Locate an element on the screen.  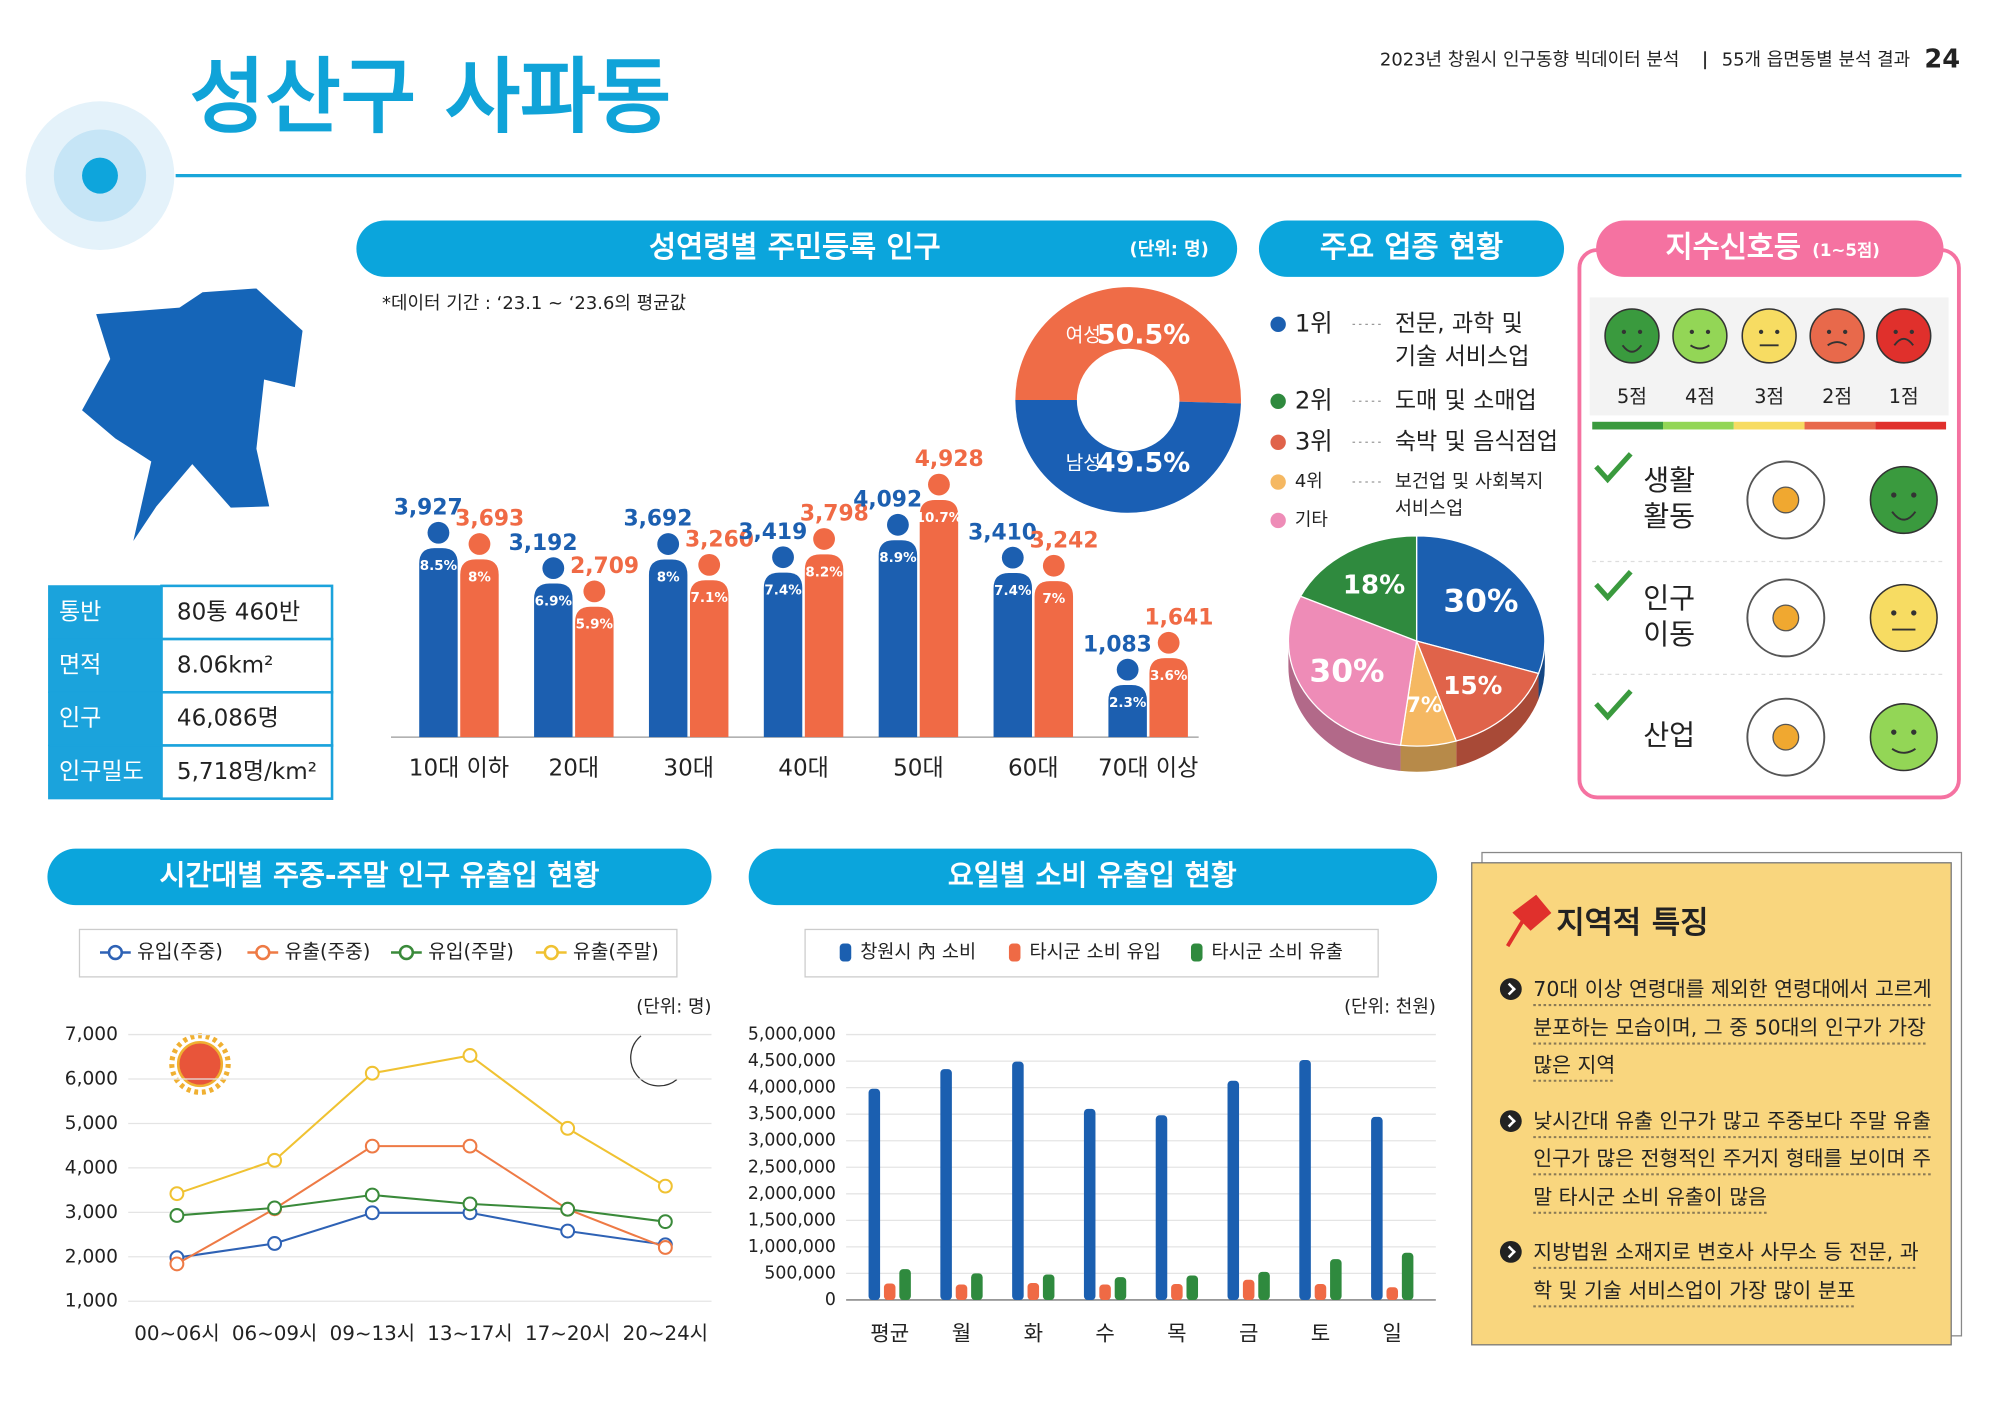
legend-rank: 기타 is located at coordinates (1312, 519).